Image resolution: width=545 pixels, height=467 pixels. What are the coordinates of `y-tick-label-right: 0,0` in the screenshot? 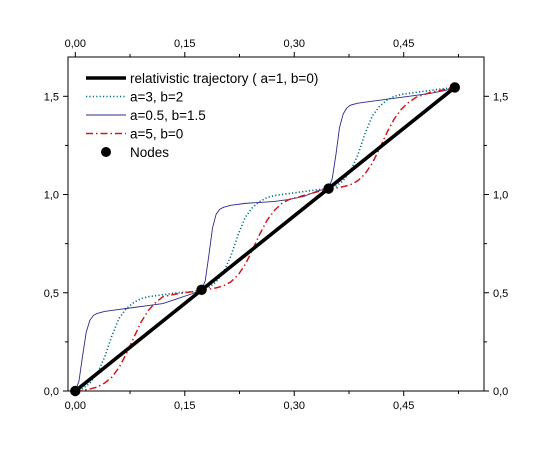 It's located at (500, 392).